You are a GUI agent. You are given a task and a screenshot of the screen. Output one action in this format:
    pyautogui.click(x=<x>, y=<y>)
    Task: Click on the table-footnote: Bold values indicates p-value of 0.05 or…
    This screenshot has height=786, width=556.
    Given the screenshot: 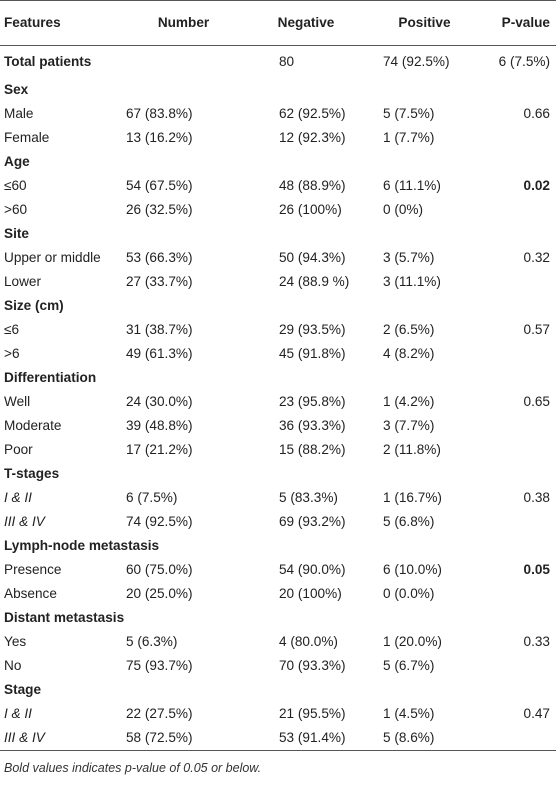 What is the action you would take?
    pyautogui.click(x=133, y=768)
    